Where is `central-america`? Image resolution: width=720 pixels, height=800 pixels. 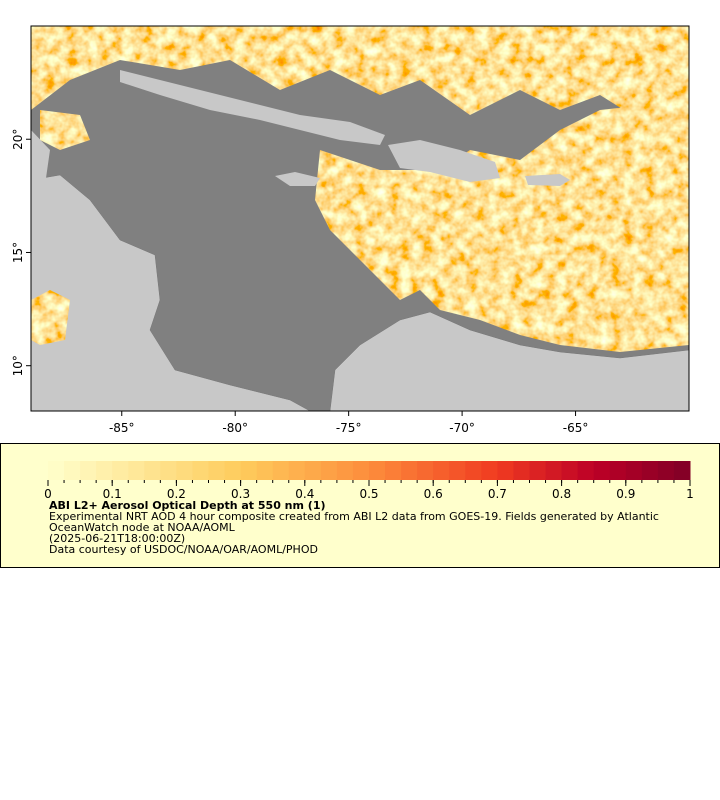 central-america is located at coordinates (171, 292).